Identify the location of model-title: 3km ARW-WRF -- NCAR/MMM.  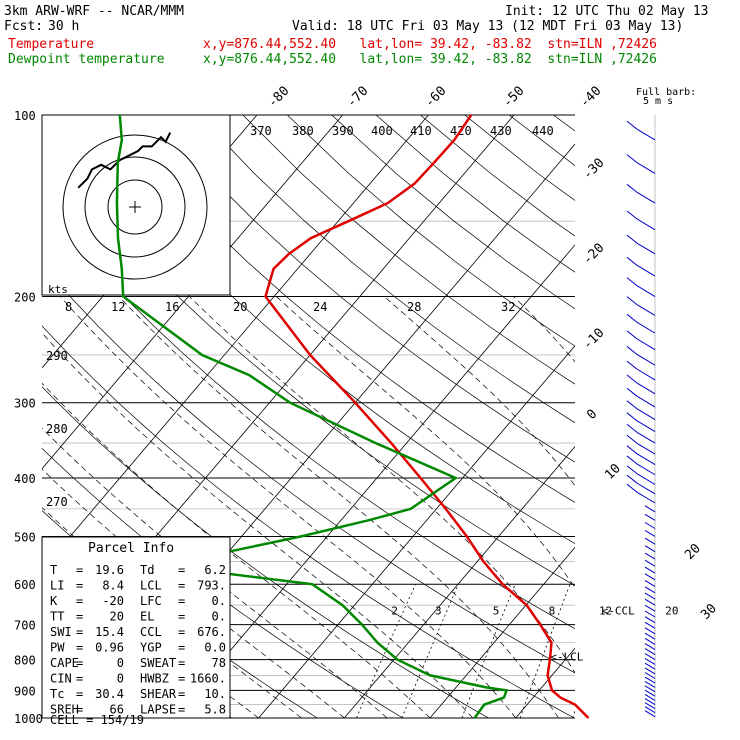
(94, 11).